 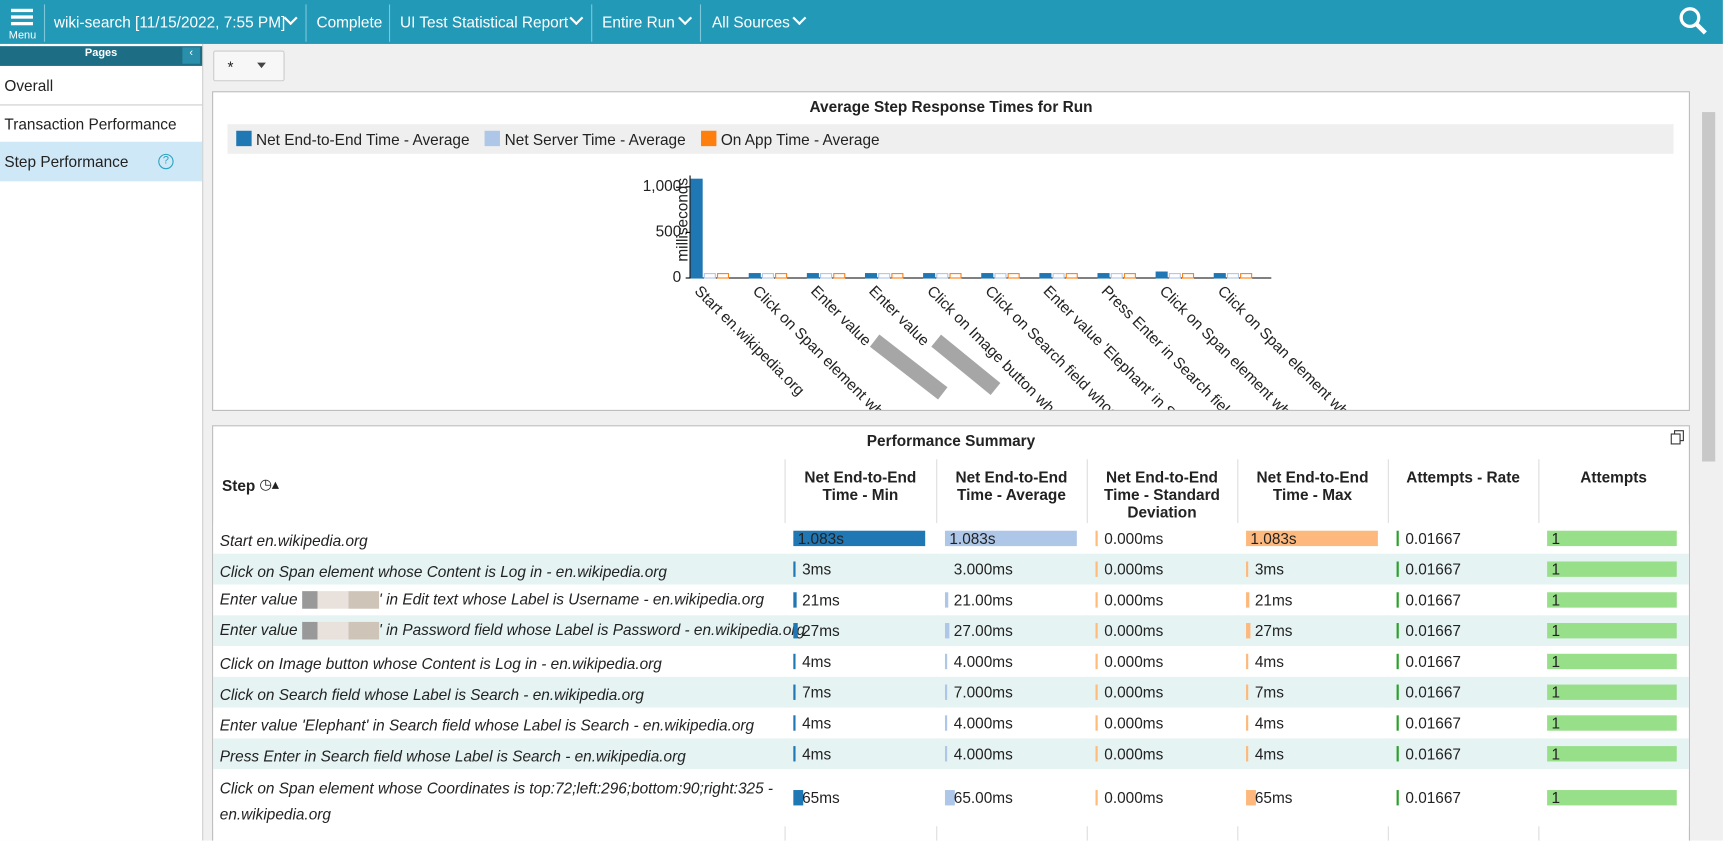 What do you see at coordinates (101, 56) in the screenshot?
I see `sidebar-title: Pages` at bounding box center [101, 56].